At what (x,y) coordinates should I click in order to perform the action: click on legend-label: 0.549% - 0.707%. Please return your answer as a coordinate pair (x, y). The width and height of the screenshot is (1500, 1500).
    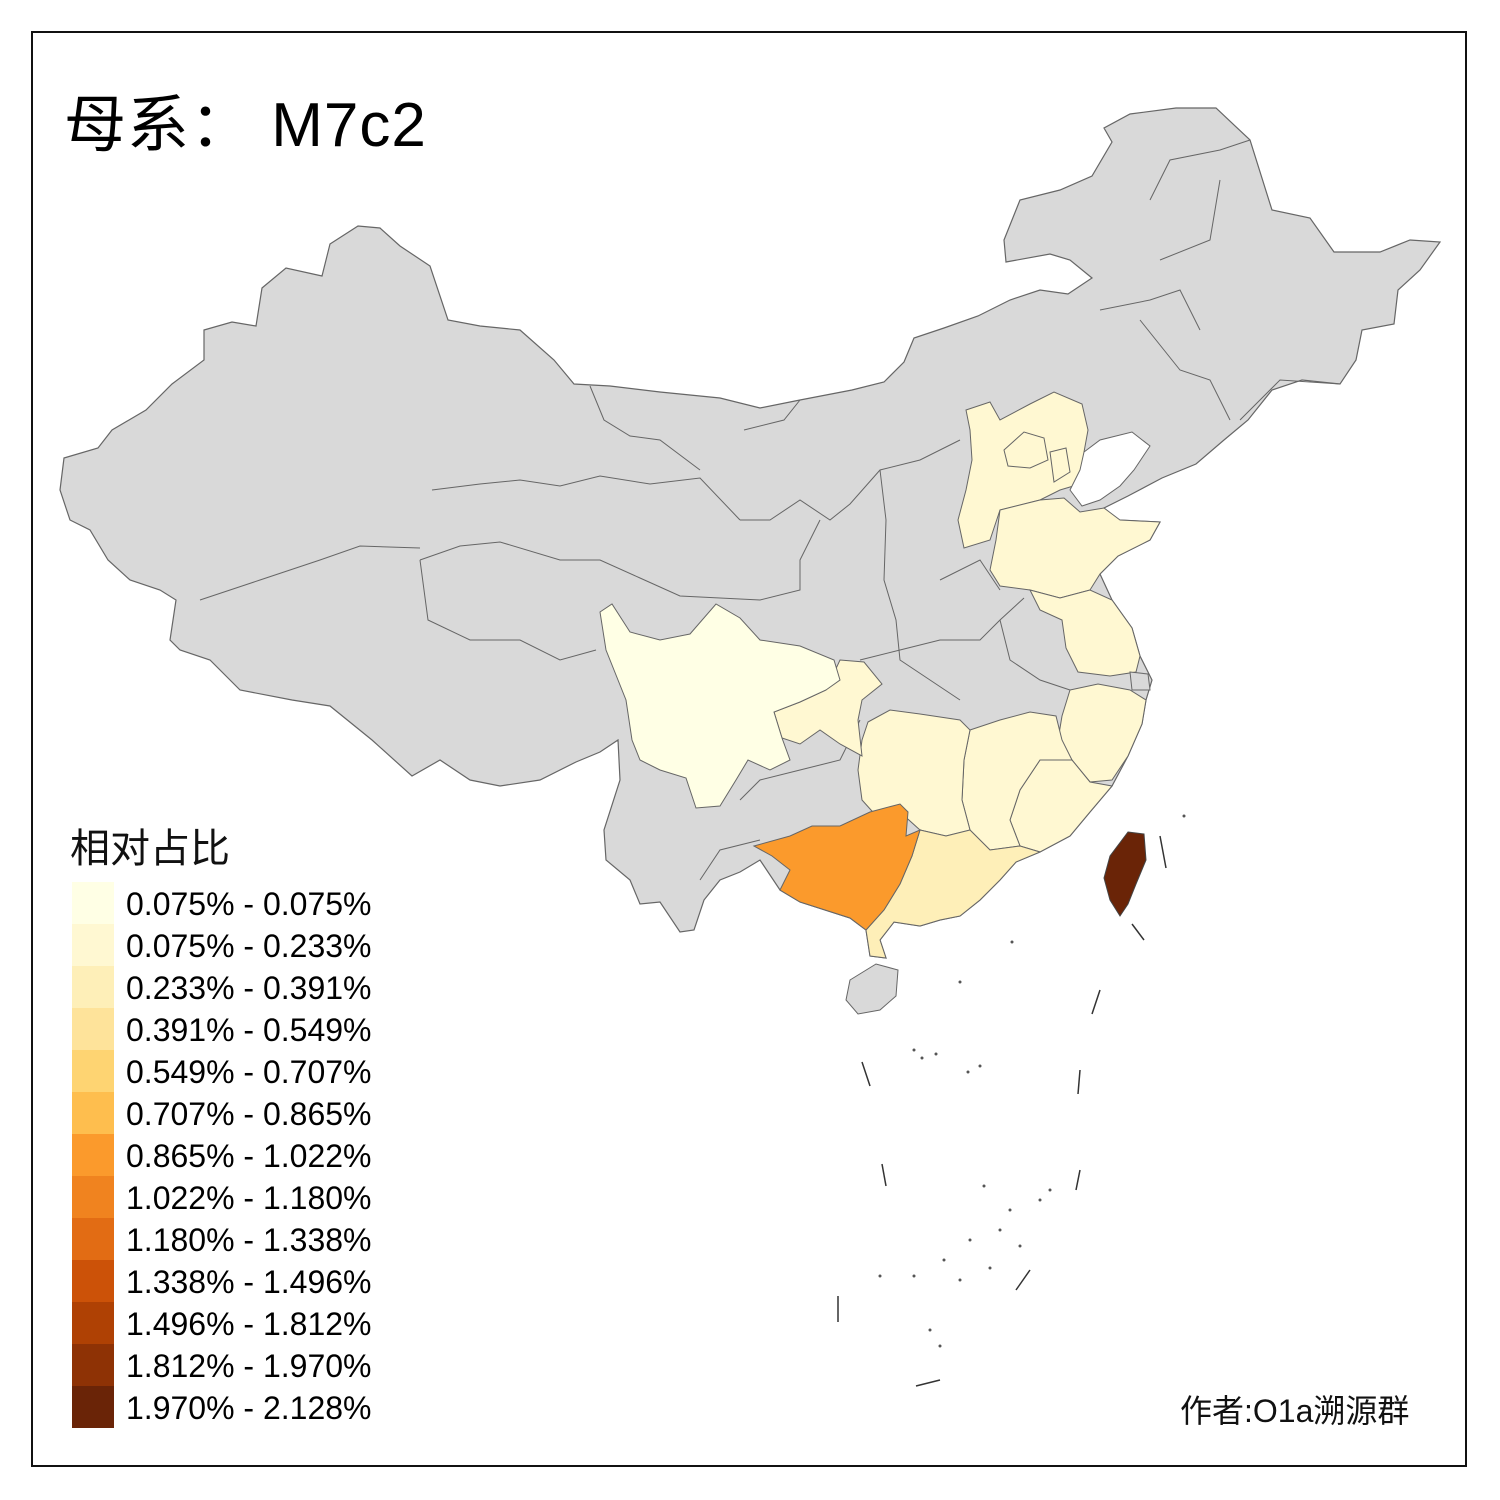
    Looking at the image, I should click on (249, 1072).